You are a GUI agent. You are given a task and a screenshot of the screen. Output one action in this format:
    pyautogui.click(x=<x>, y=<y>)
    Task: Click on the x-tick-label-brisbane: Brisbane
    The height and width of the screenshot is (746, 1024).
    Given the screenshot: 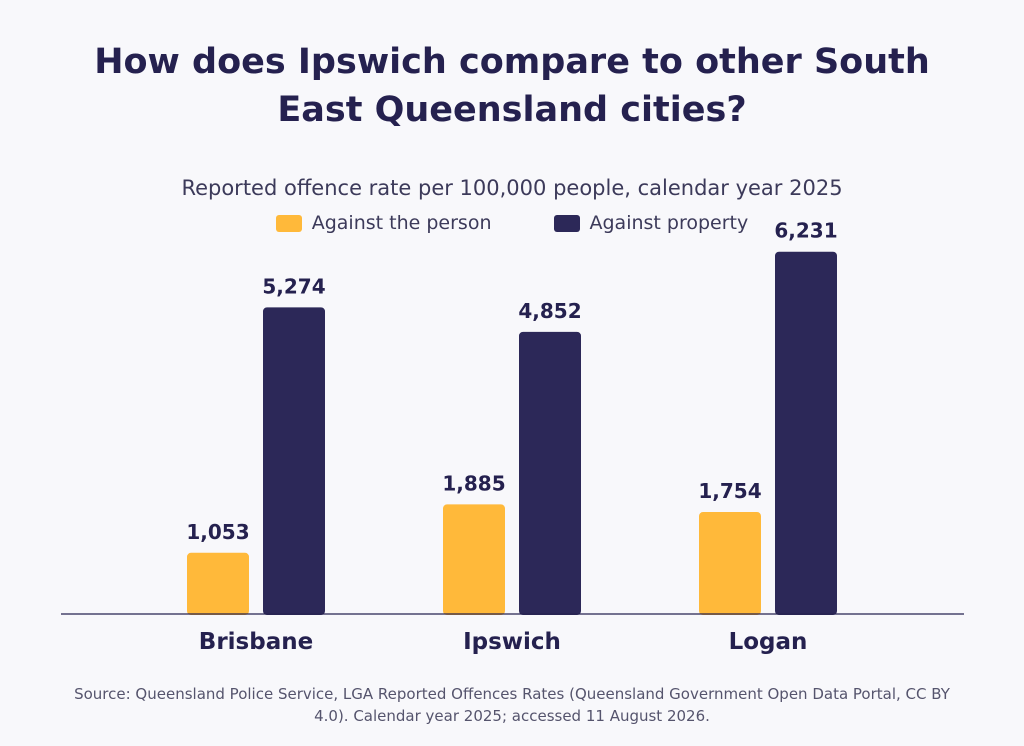 What is the action you would take?
    pyautogui.click(x=256, y=642)
    